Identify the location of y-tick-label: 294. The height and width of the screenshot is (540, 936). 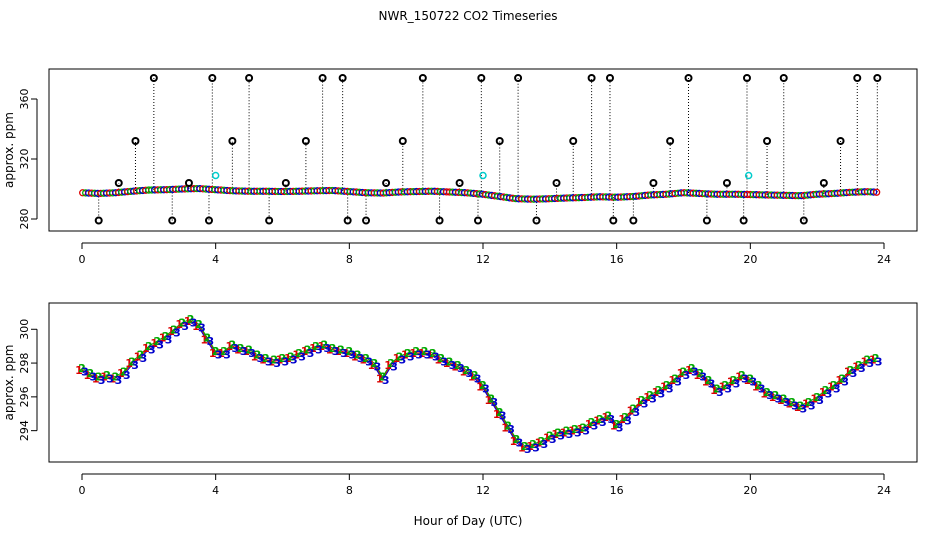
(24, 430).